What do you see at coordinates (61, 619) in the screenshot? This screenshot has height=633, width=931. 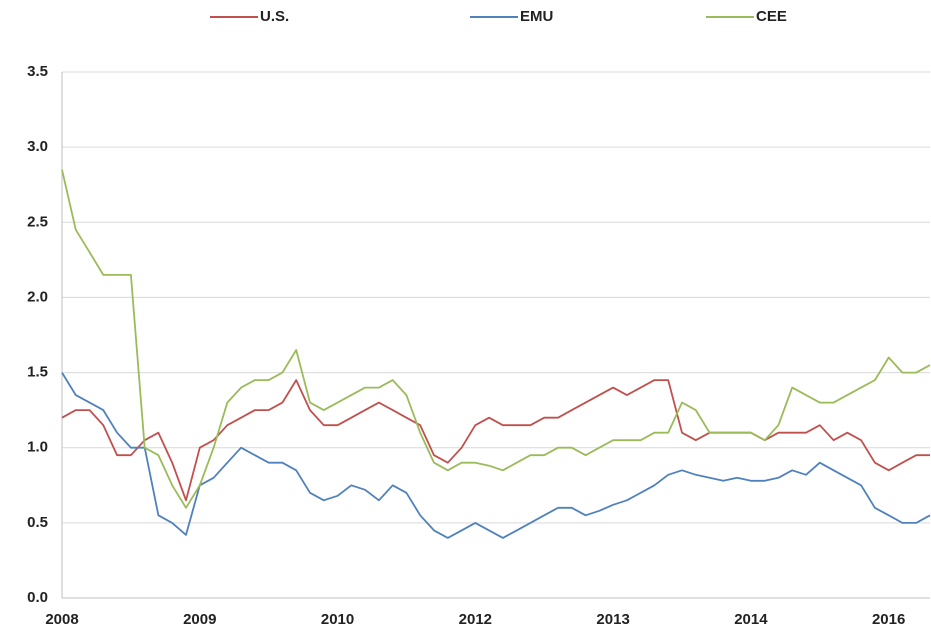 I see `x-tick-label: 2008` at bounding box center [61, 619].